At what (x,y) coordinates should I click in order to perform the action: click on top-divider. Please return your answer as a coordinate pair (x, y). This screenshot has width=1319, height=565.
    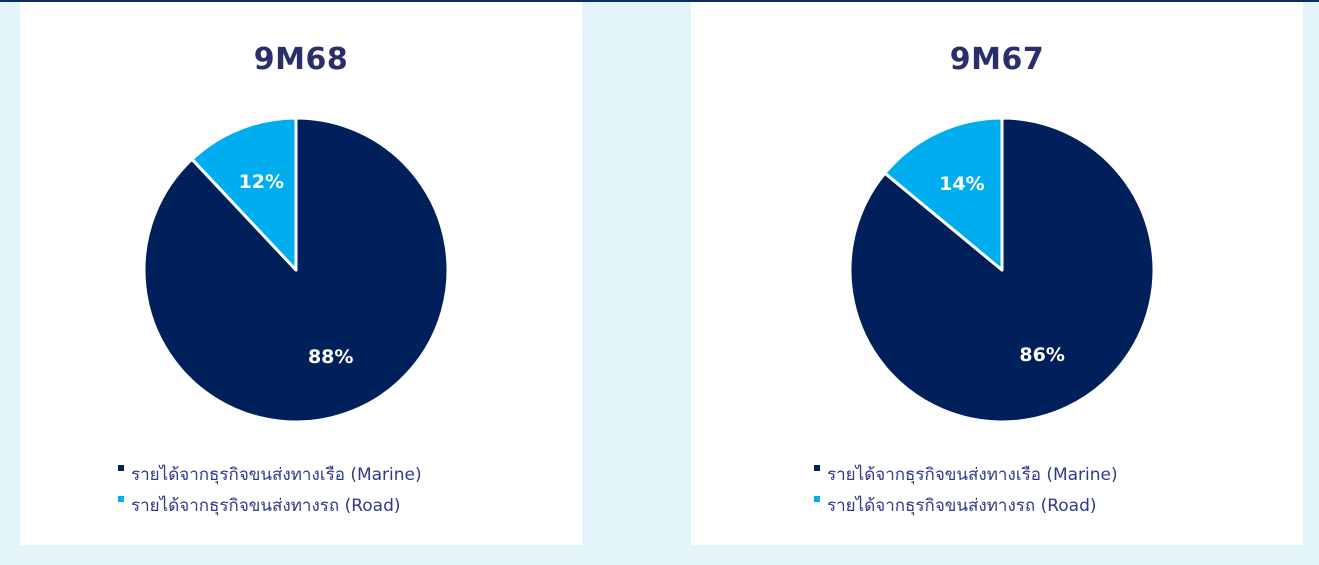
    Looking at the image, I should click on (659, 1).